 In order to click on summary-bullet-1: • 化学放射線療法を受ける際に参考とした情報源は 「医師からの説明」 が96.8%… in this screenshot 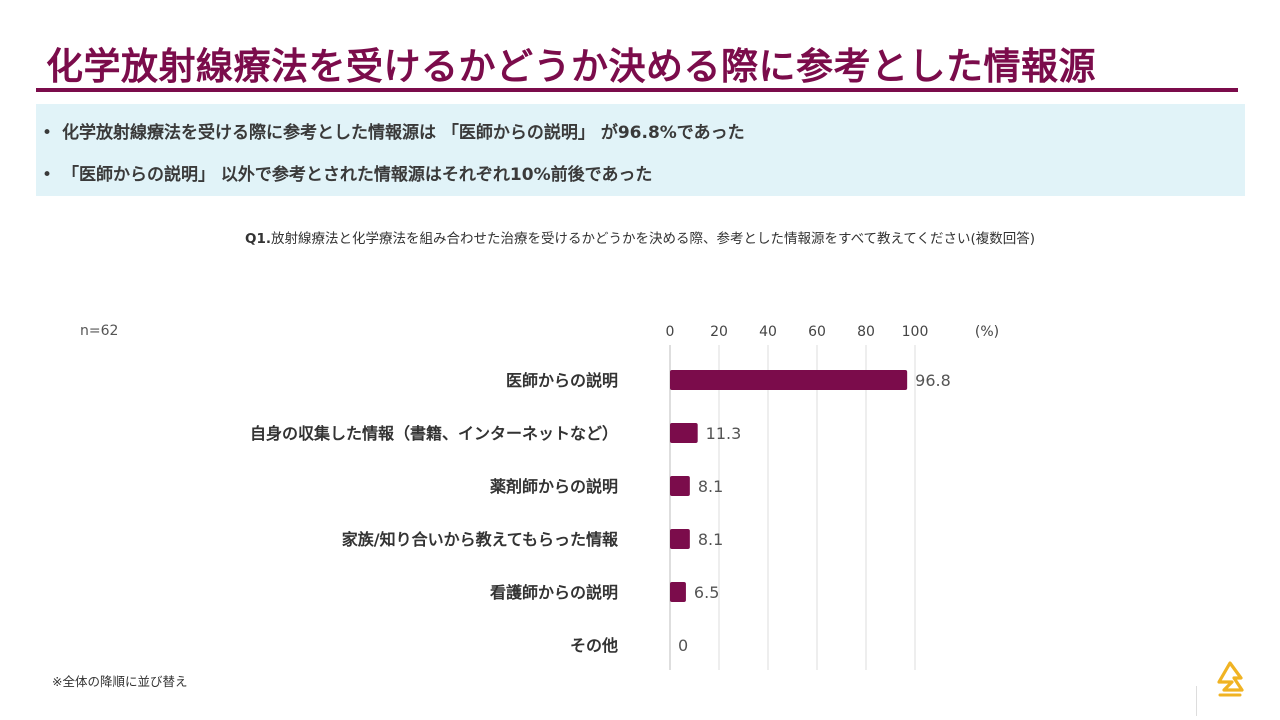, I will do `click(393, 130)`.